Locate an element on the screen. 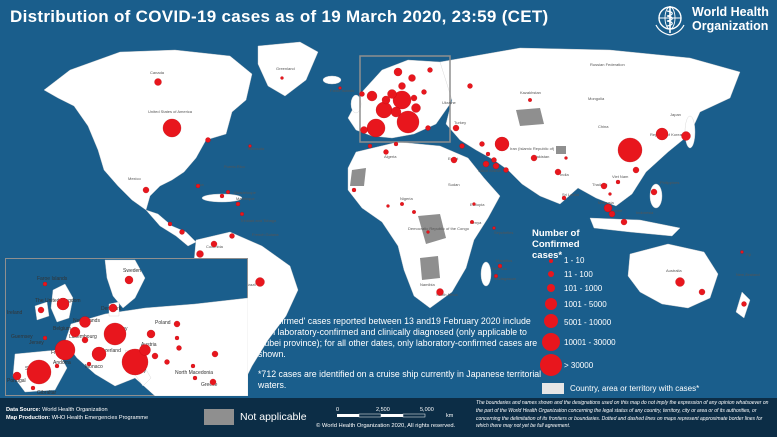 The width and height of the screenshot is (777, 437). label-saudi: Saudi Arabia is located at coordinates (489, 170).